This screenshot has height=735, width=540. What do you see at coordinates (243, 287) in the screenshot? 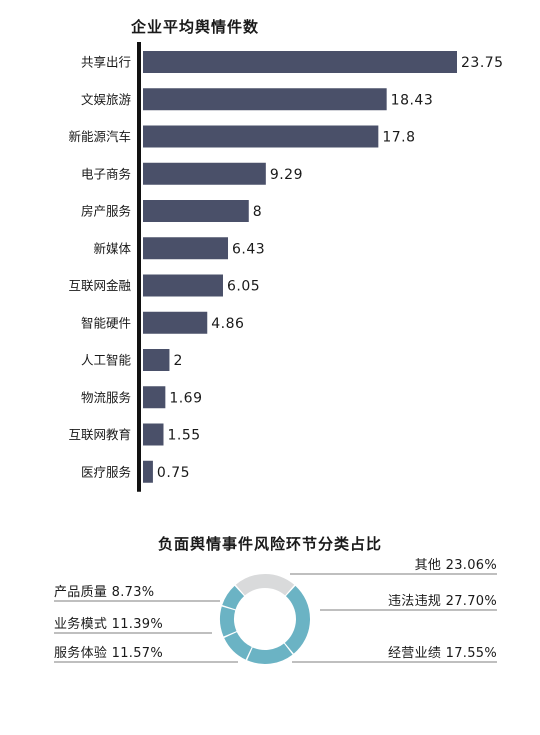
I see `value-label: 6.05` at bounding box center [243, 287].